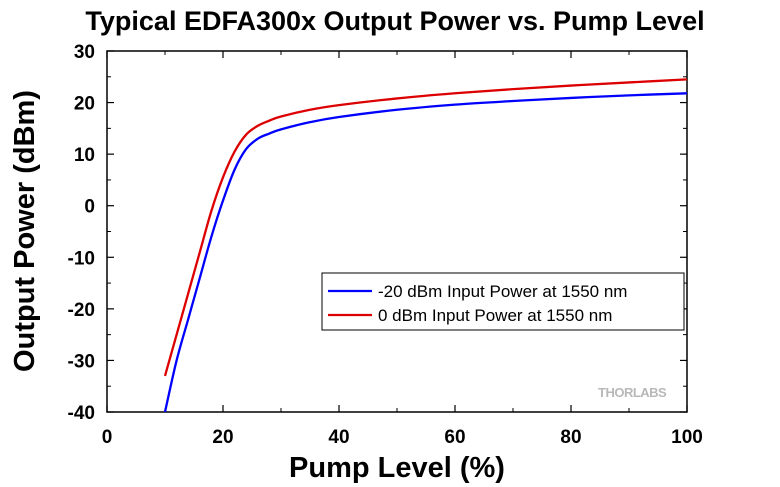 This screenshot has width=780, height=487. What do you see at coordinates (84, 155) in the screenshot?
I see `y-tick-label: 10` at bounding box center [84, 155].